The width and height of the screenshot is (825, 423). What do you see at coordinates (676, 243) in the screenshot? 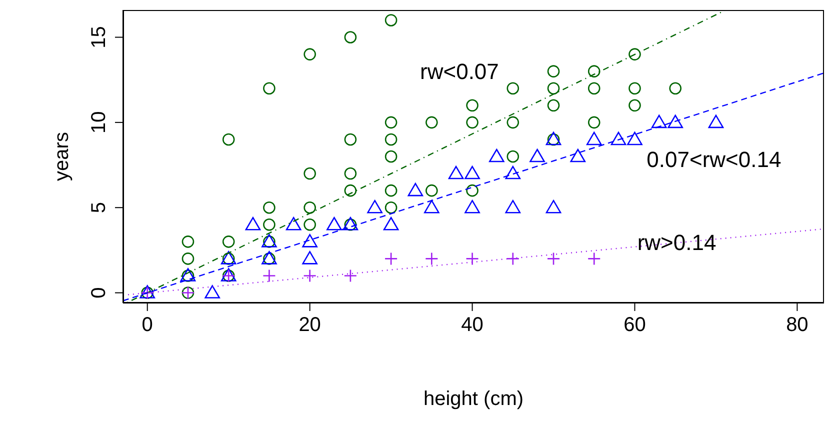
I see `annotation: rw>0.14` at bounding box center [676, 243].